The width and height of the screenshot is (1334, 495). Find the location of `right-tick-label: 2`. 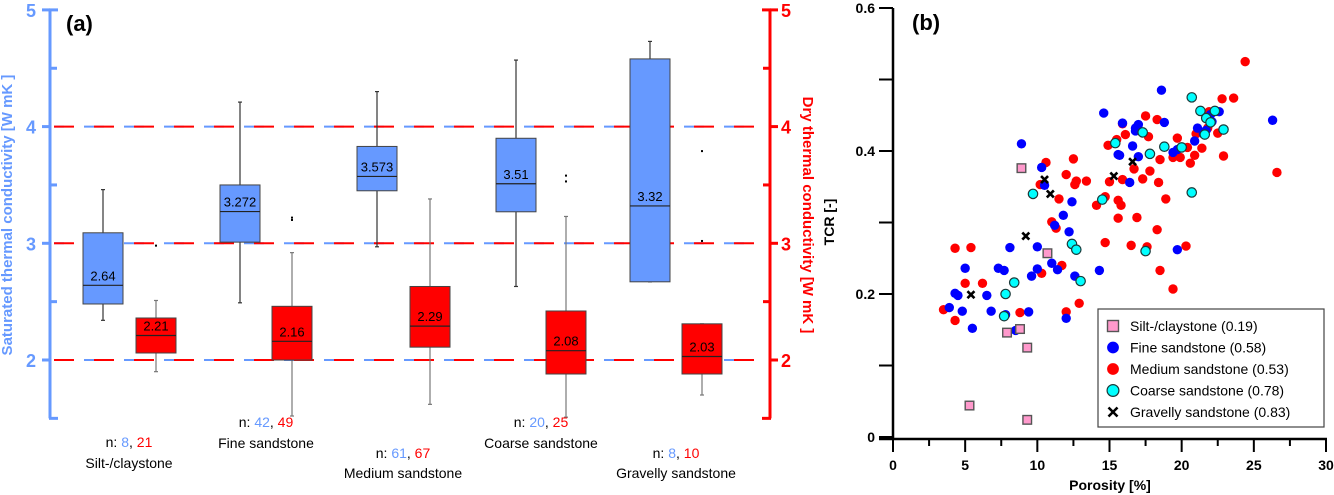

right-tick-label: 2 is located at coordinates (786, 361).